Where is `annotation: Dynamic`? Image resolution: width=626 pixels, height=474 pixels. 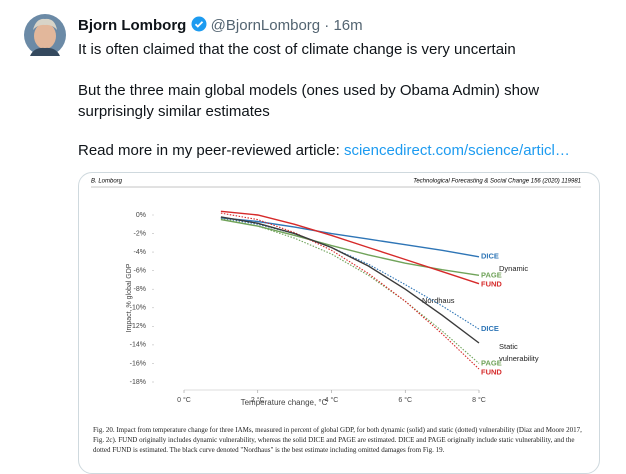
annotation: Dynamic is located at coordinates (513, 268).